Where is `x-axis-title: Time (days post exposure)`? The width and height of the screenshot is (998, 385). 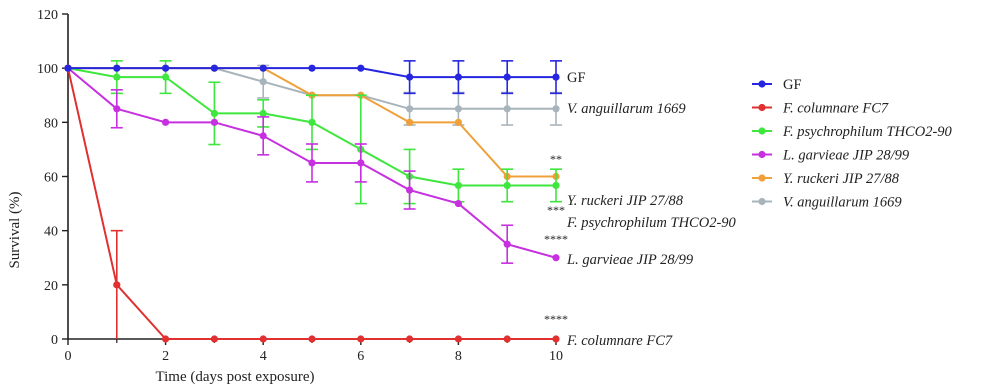 x-axis-title: Time (days post exposure) is located at coordinates (234, 377).